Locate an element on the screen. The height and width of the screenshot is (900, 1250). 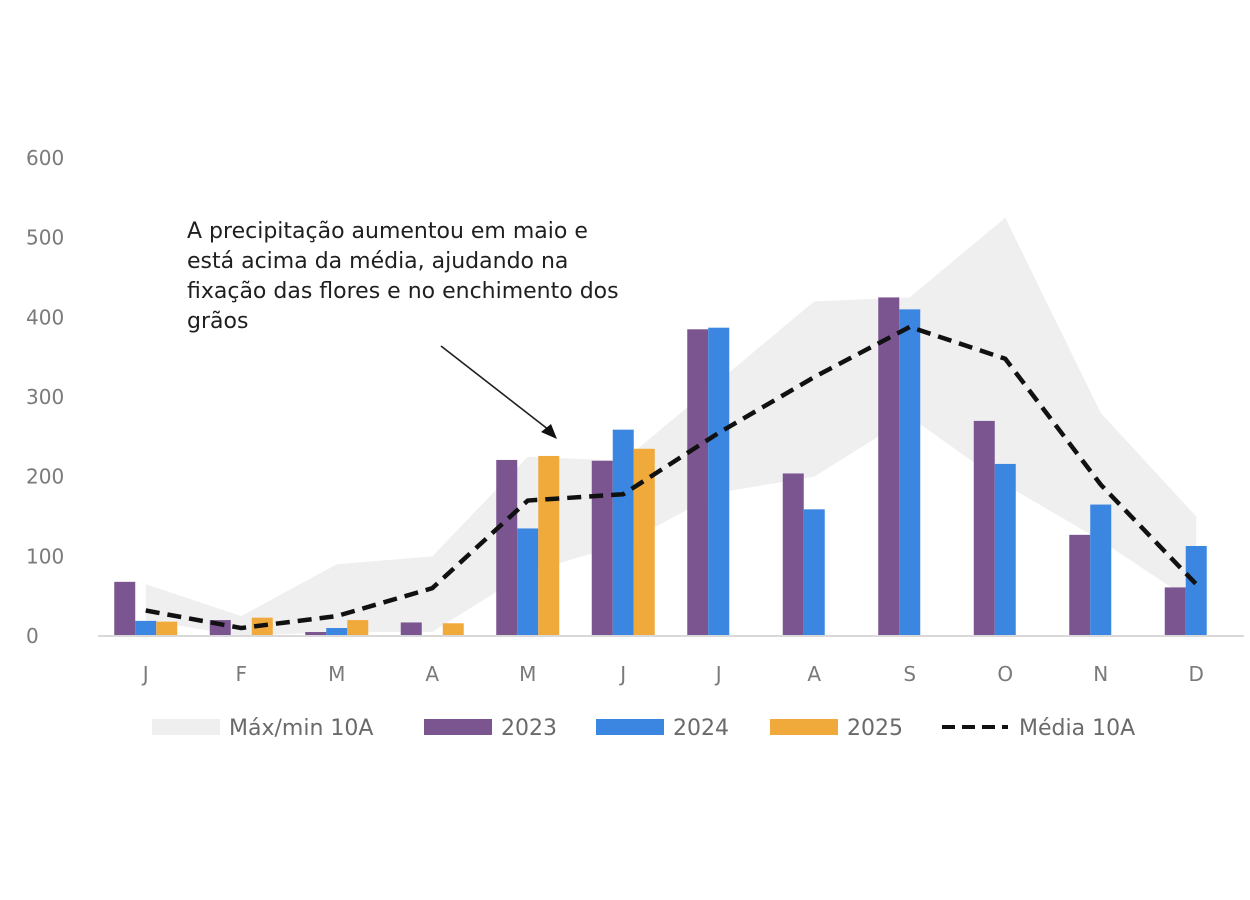
y-axis-ticks: 0 100 200 300 400 500 600 is located at coordinates (45, 397).